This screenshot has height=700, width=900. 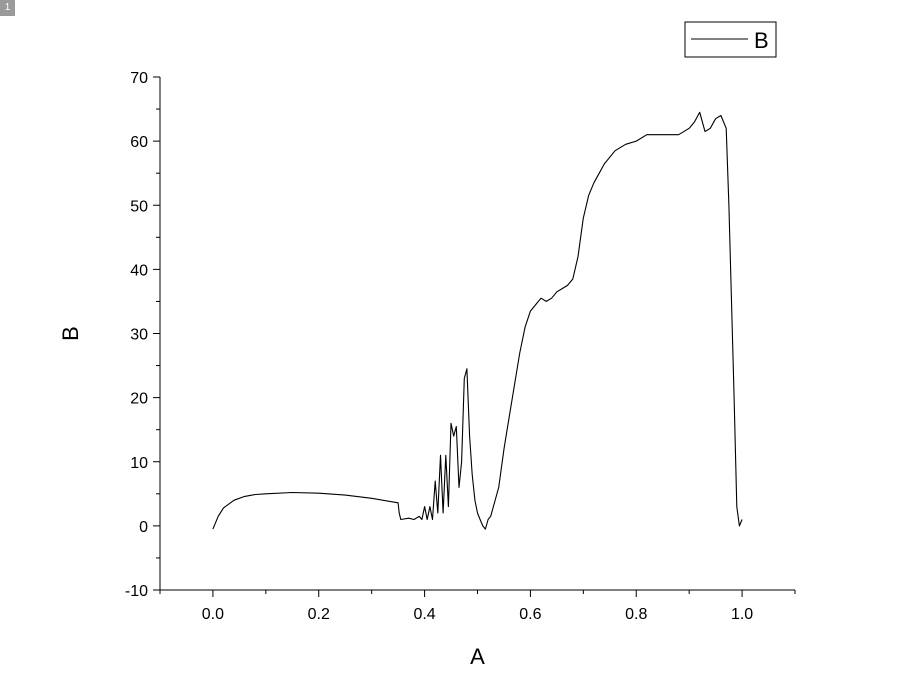 What do you see at coordinates (213, 614) in the screenshot?
I see `x-tick-label: 0.0` at bounding box center [213, 614].